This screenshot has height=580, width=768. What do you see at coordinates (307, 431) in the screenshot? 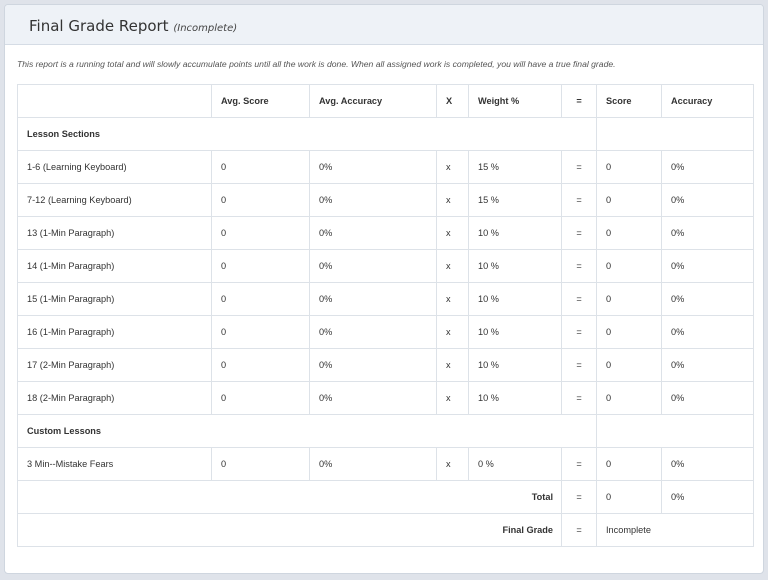
I see `section-label-custom-lessons: Custom Lessons` at bounding box center [307, 431].